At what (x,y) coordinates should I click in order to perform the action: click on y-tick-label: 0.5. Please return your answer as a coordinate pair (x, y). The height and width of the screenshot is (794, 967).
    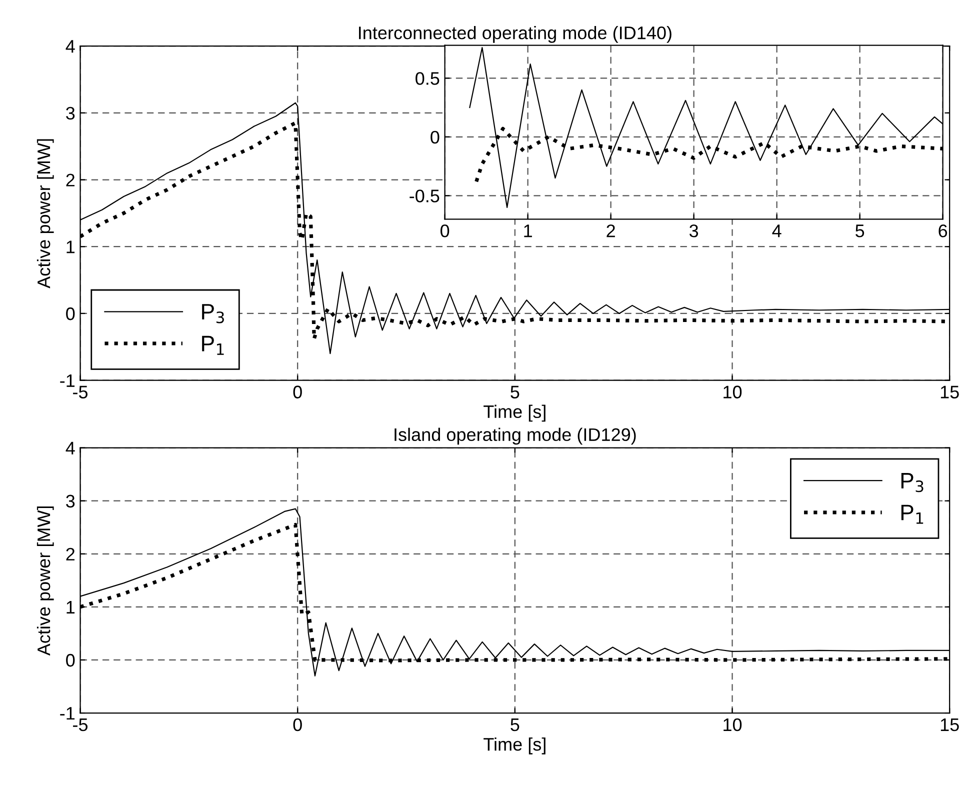
    Looking at the image, I should click on (428, 78).